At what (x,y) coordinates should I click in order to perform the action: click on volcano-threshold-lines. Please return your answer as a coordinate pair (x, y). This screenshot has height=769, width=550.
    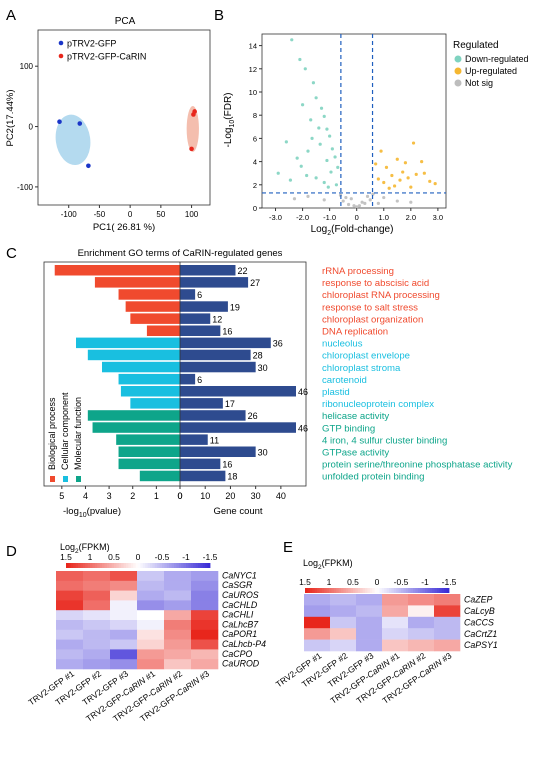
    Looking at the image, I should click on (354, 121).